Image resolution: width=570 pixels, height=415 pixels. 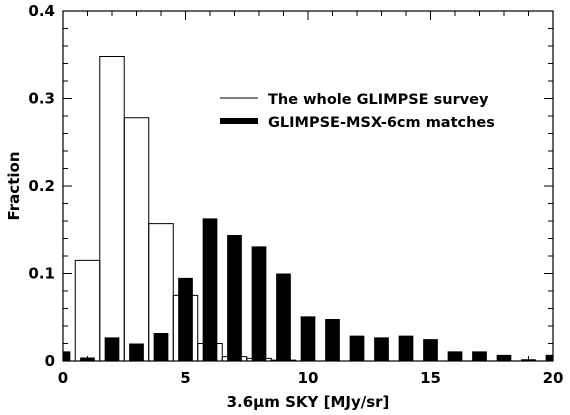 What do you see at coordinates (553, 378) in the screenshot?
I see `x-tick-label: 20` at bounding box center [553, 378].